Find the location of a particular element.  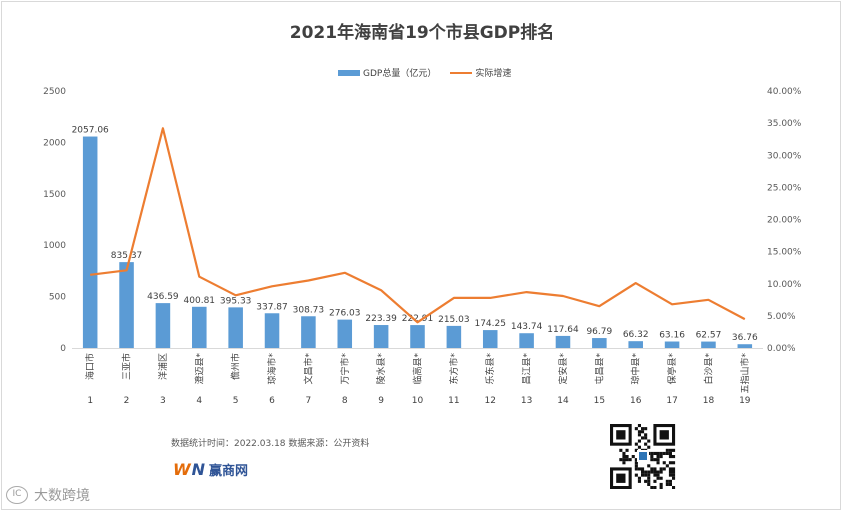

x-rank-label: 4 is located at coordinates (199, 401).